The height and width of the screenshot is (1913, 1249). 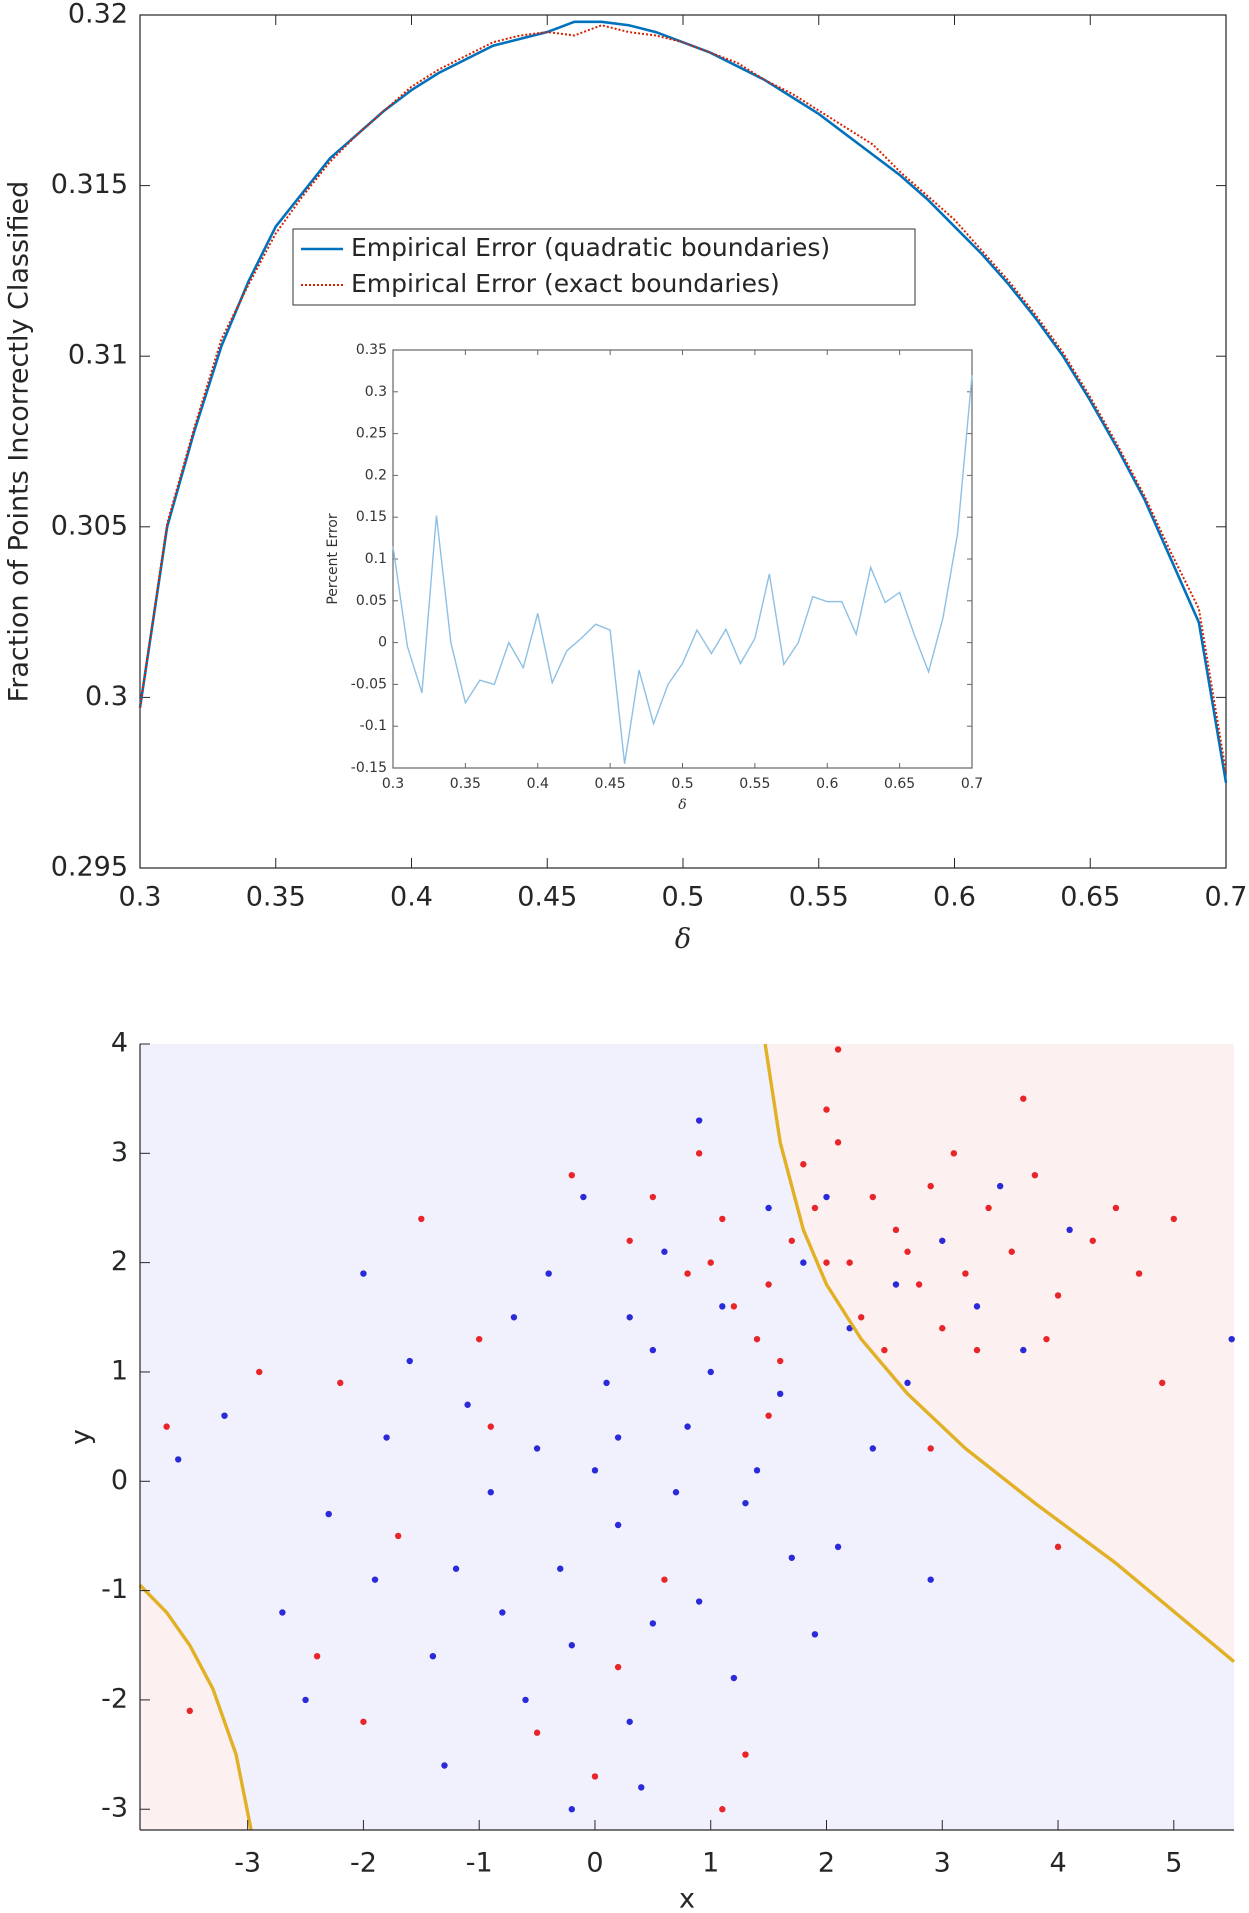 What do you see at coordinates (196, 1707) in the screenshot?
I see `class-region` at bounding box center [196, 1707].